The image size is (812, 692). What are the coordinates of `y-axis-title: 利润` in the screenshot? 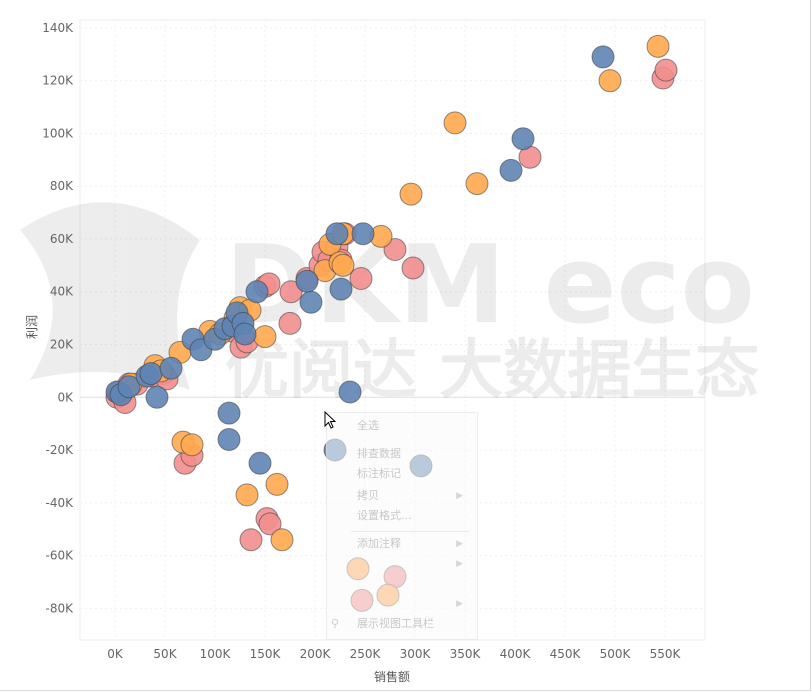 It's located at (32, 327).